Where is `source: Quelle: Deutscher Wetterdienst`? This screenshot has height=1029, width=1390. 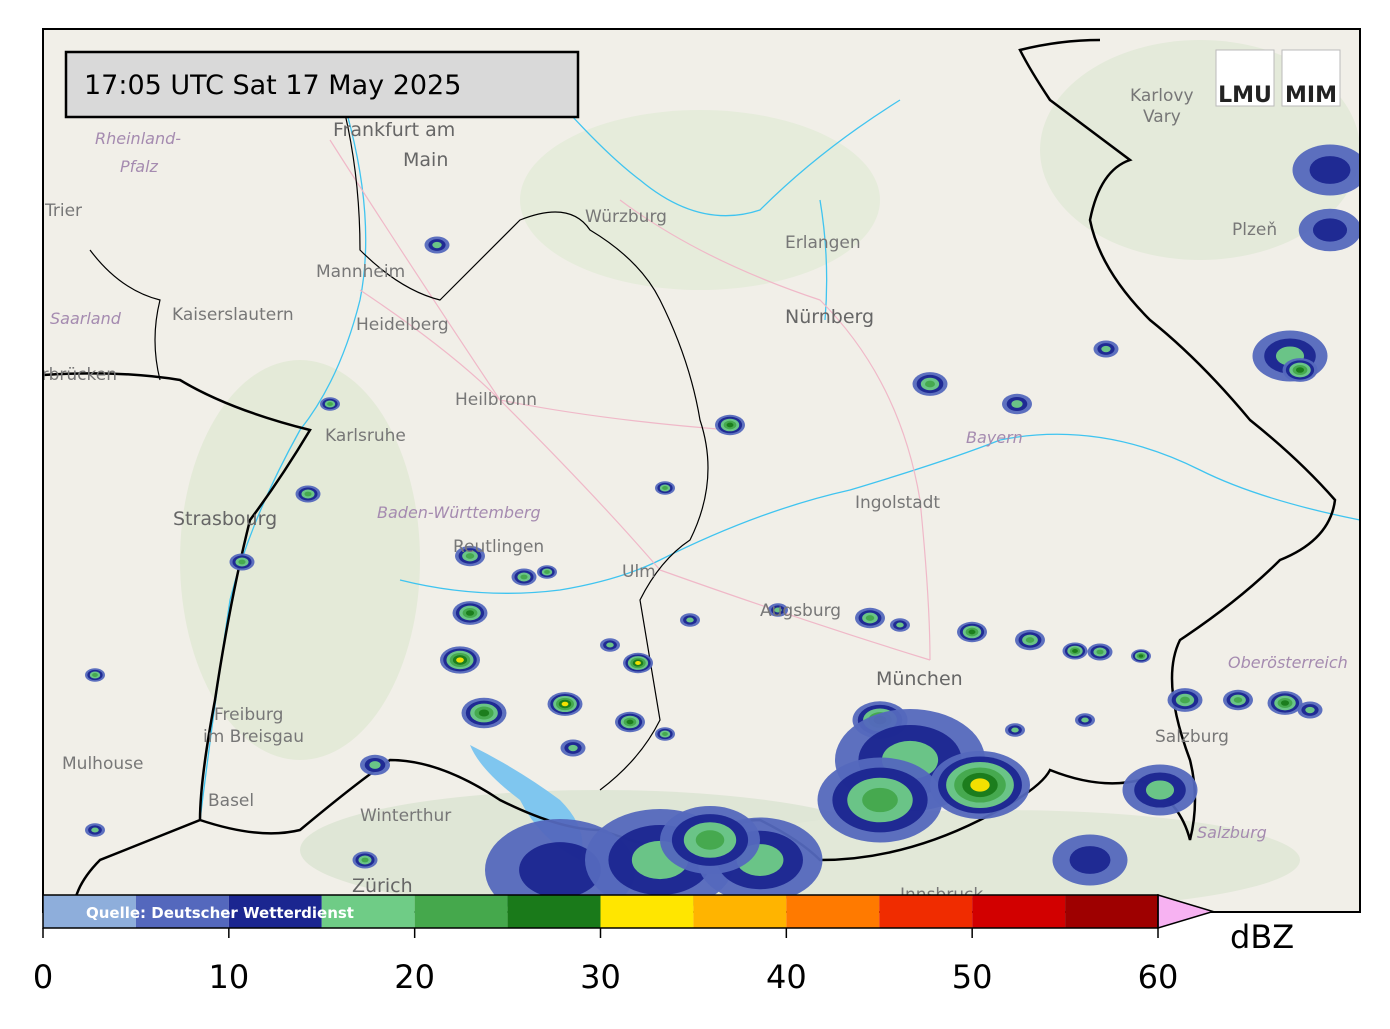 source: Quelle: Deutscher Wetterdienst is located at coordinates (220, 913).